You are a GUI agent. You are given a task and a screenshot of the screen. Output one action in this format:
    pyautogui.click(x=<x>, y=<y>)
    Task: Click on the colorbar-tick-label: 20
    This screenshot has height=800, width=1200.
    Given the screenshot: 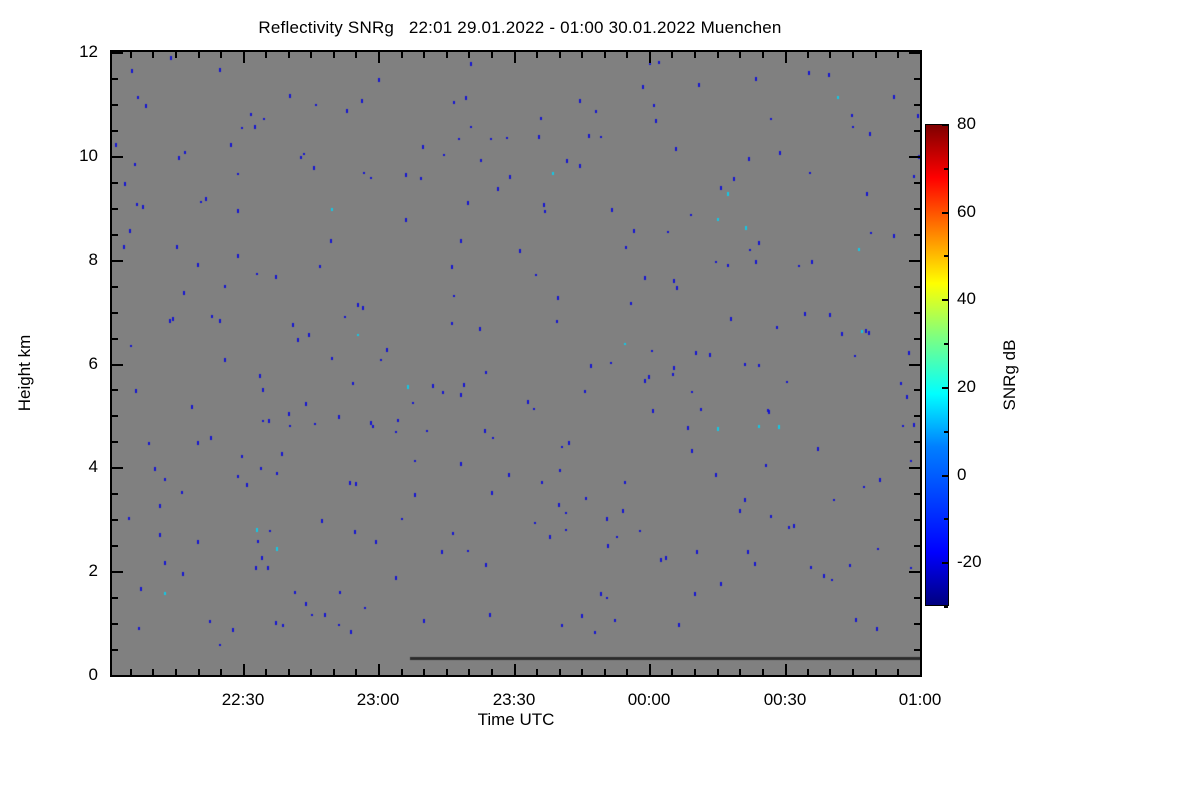 What is the action you would take?
    pyautogui.click(x=966, y=386)
    